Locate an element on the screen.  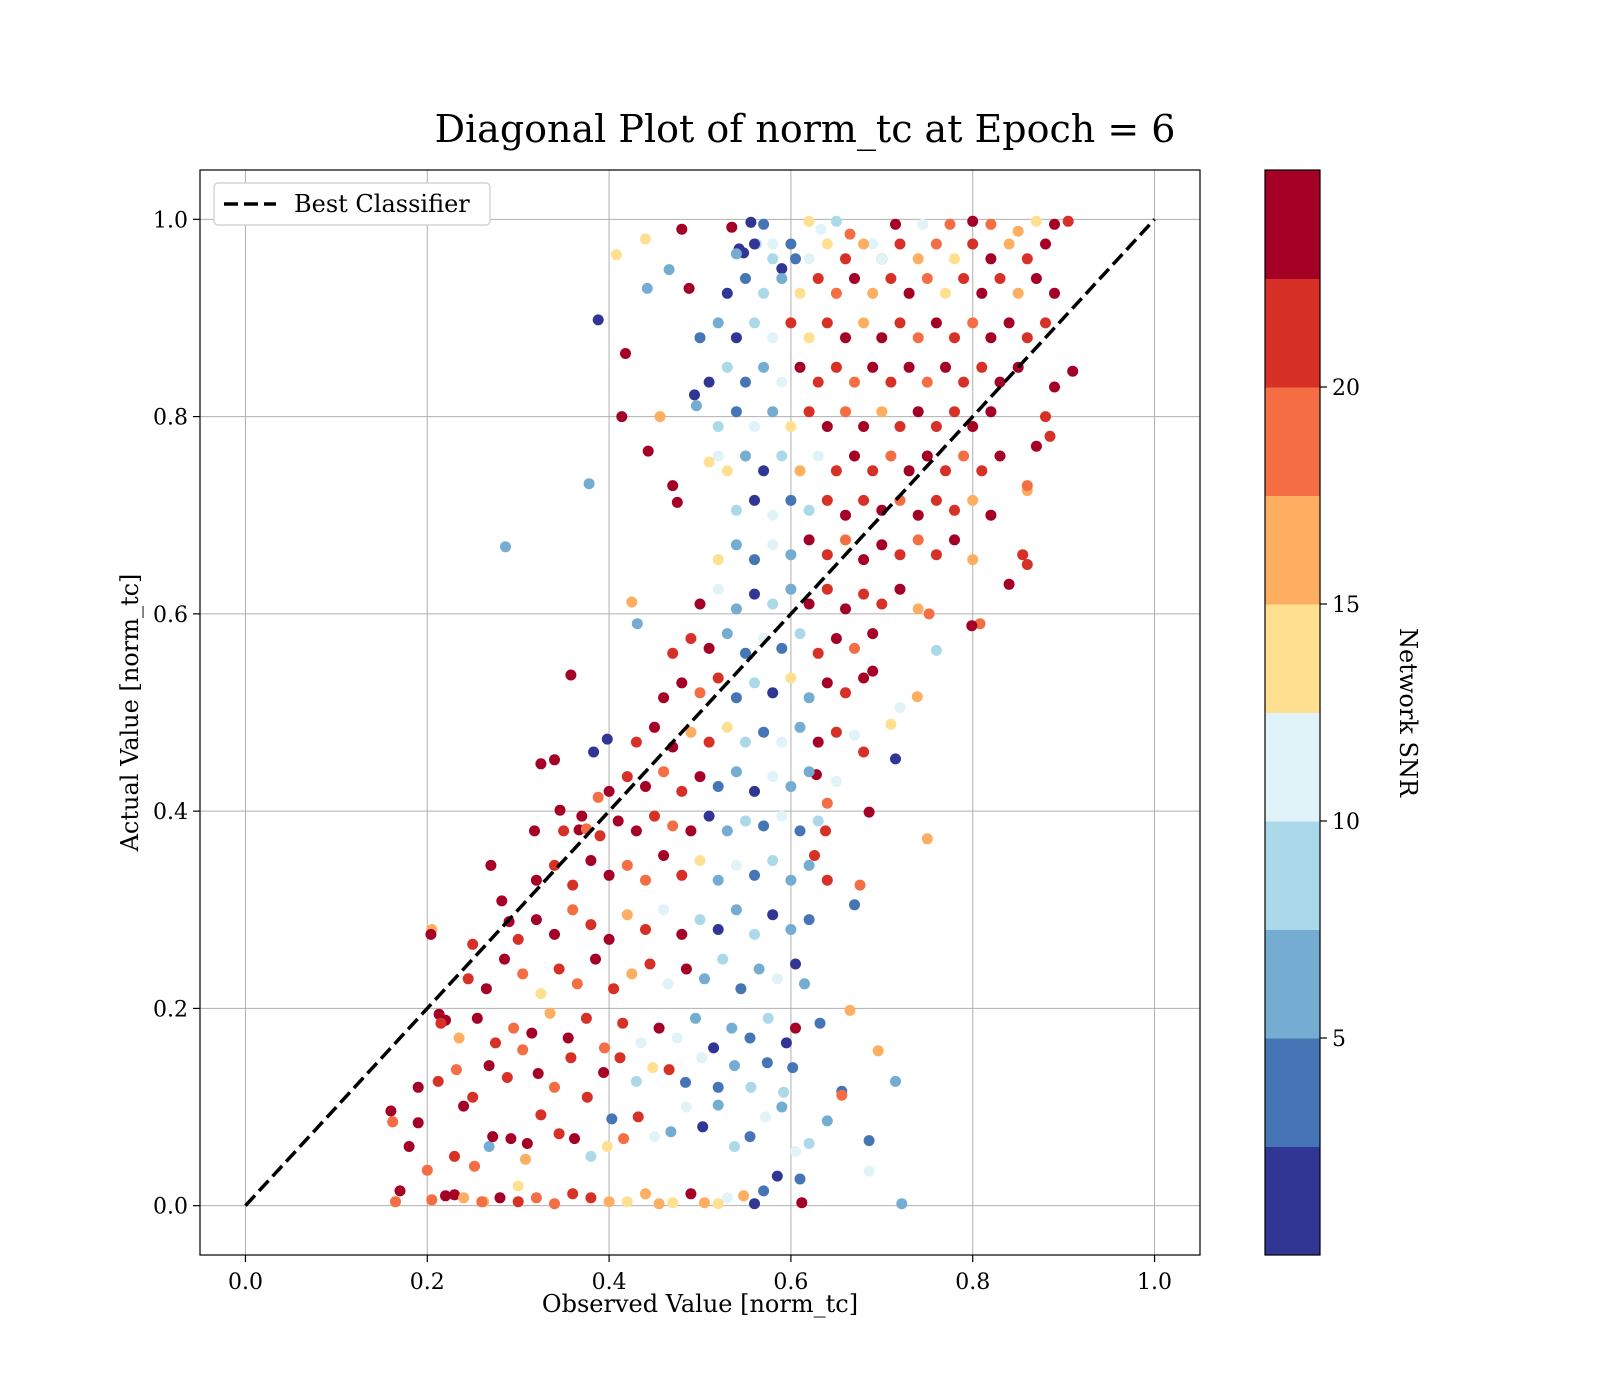
colorbar-tick-label: 10 is located at coordinates (1346, 822).